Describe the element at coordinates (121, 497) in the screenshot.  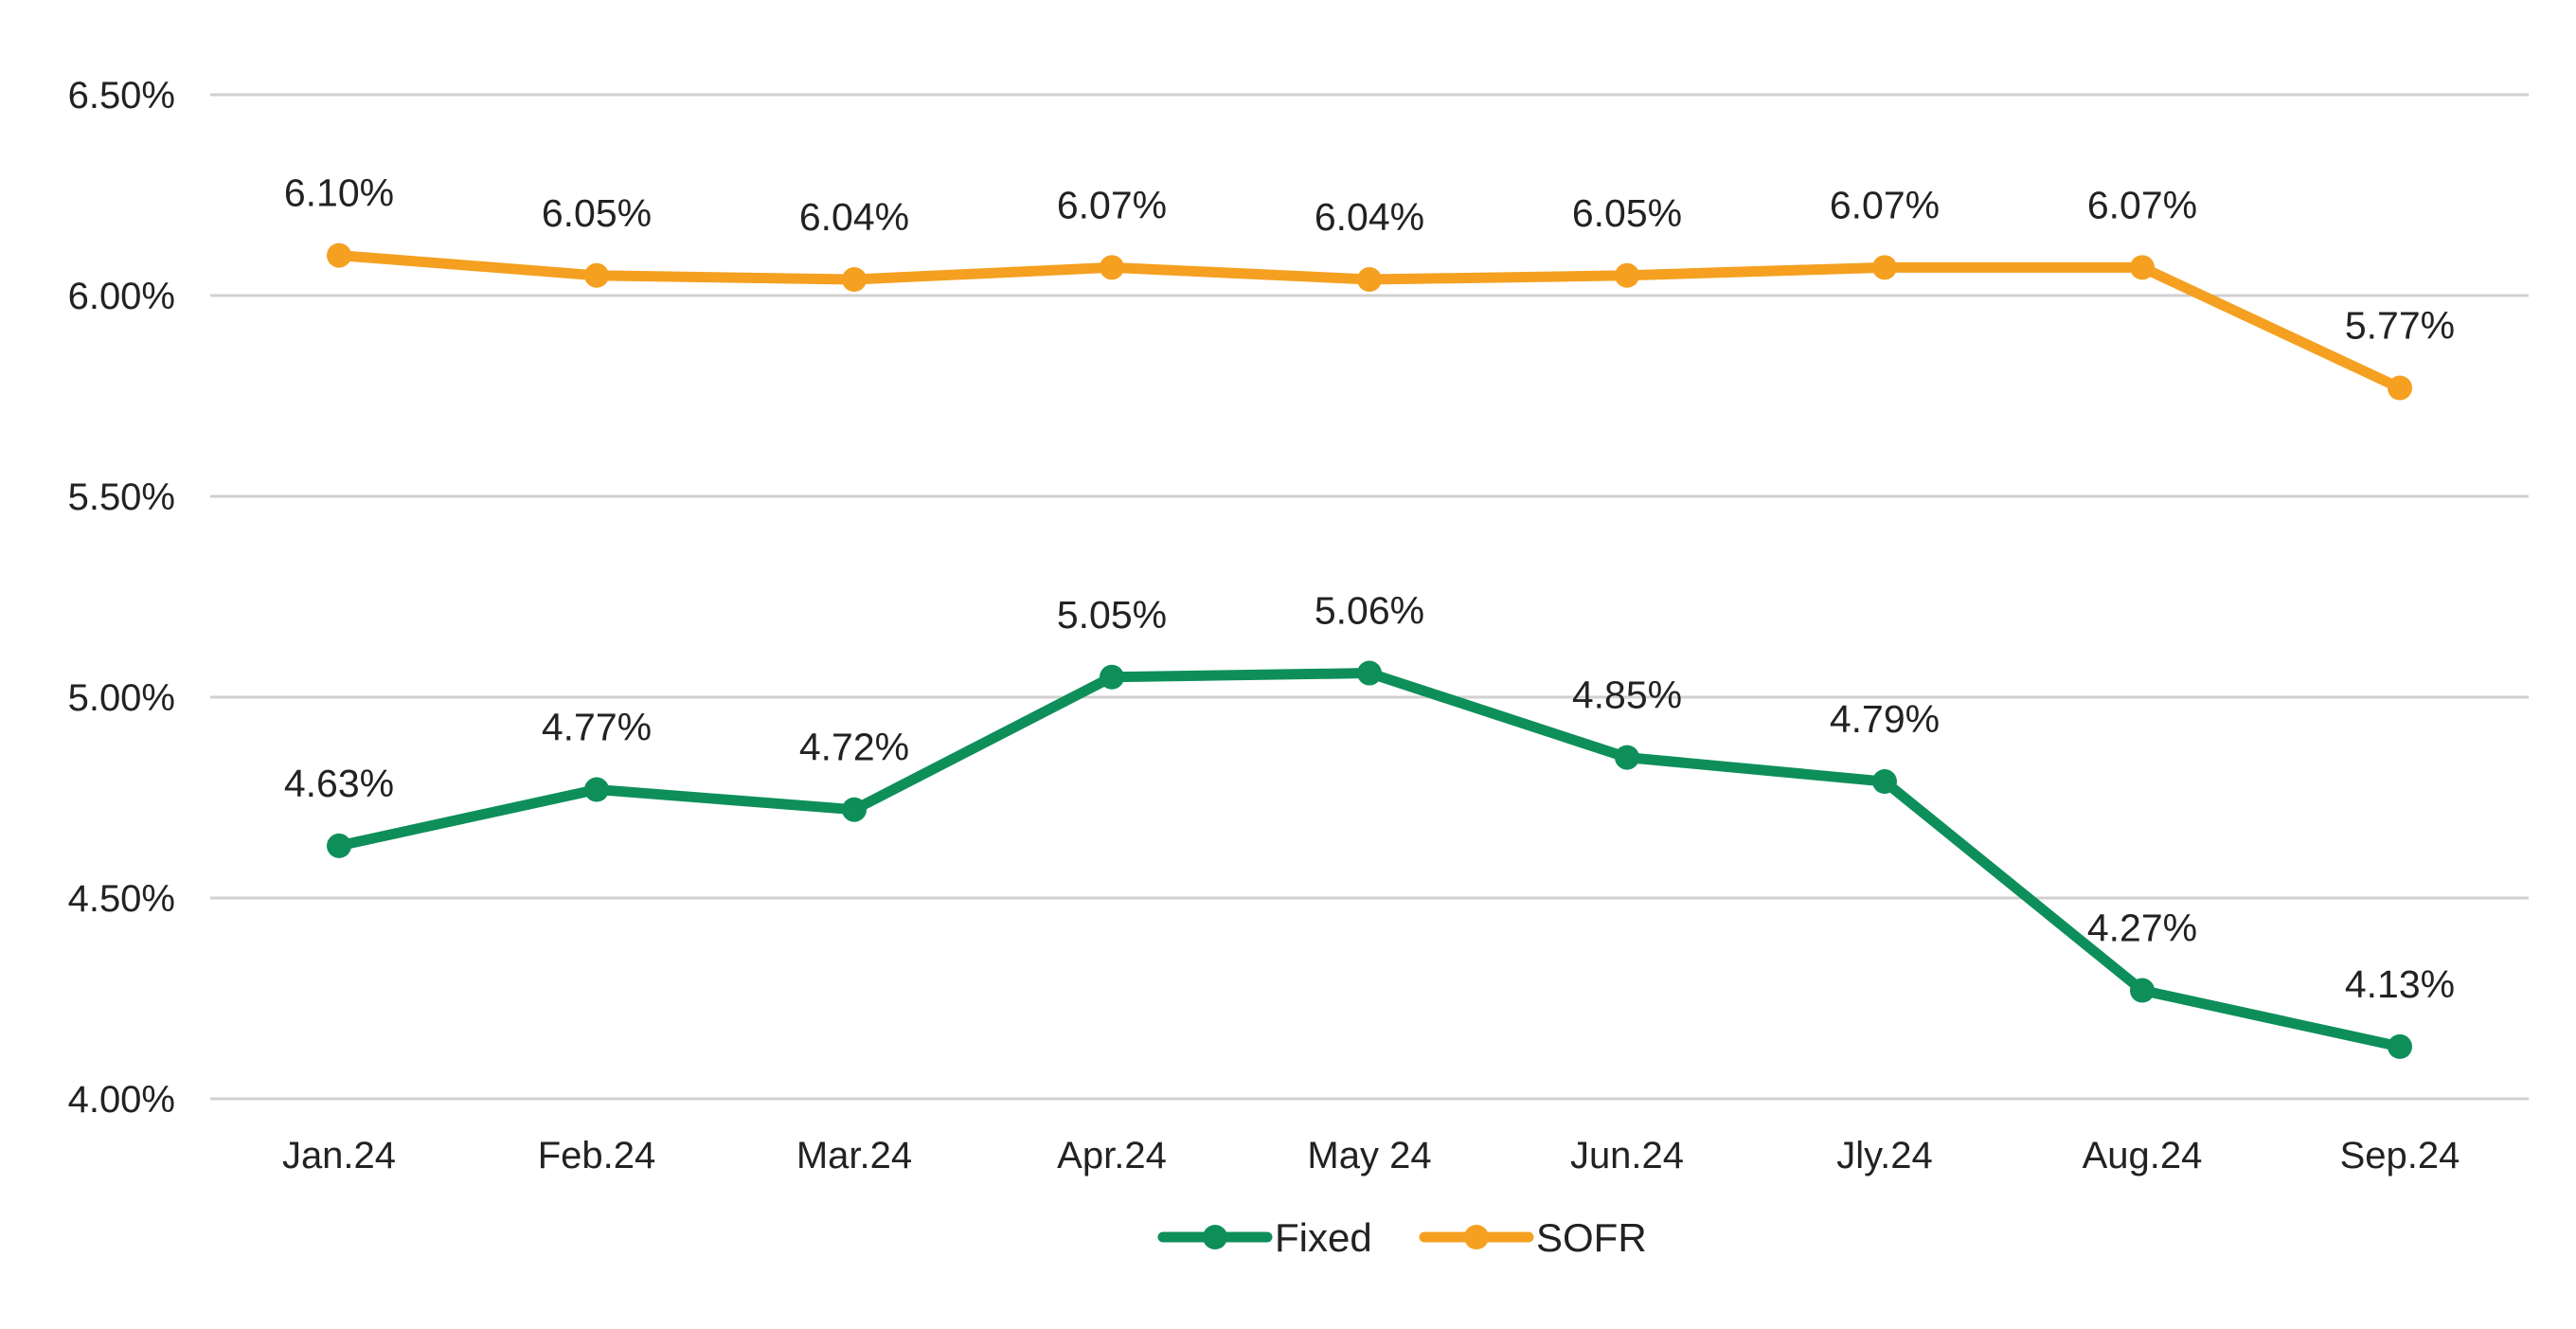
I see `y-tick-label: 5.50%` at that location.